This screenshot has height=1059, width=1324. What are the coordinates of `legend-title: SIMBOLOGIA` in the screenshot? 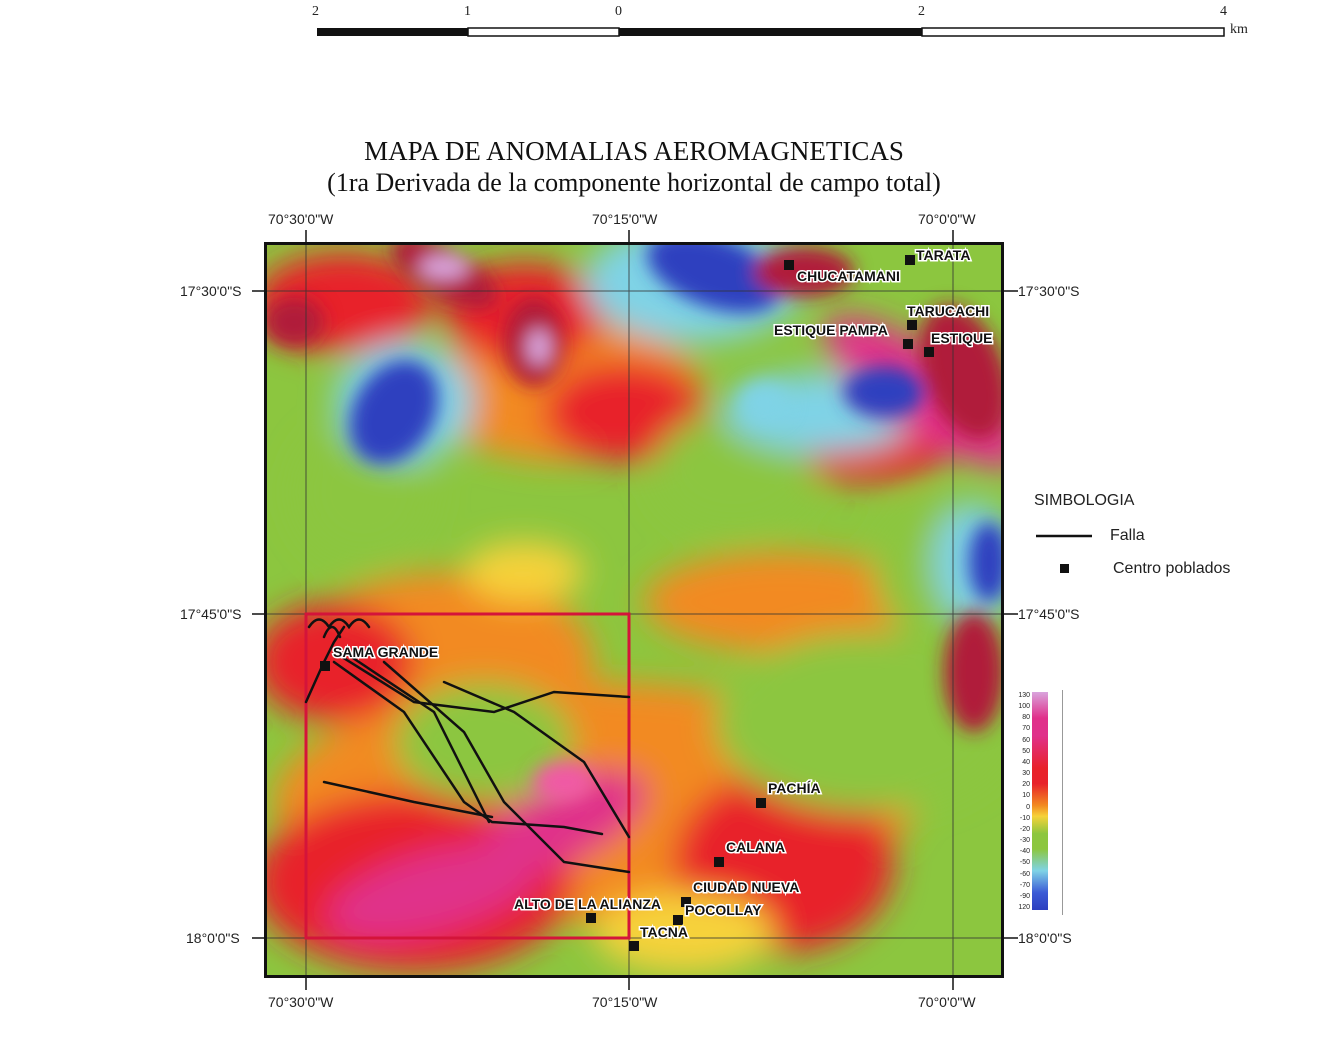 It's located at (1084, 500).